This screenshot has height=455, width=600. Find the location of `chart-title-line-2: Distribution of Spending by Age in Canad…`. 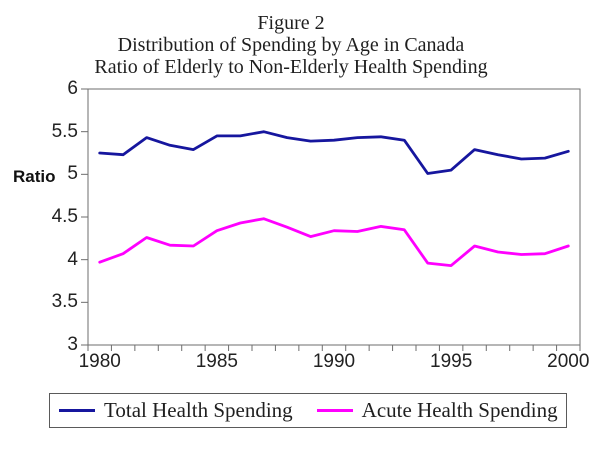

chart-title-line-2: Distribution of Spending by Age in Canad… is located at coordinates (291, 45).